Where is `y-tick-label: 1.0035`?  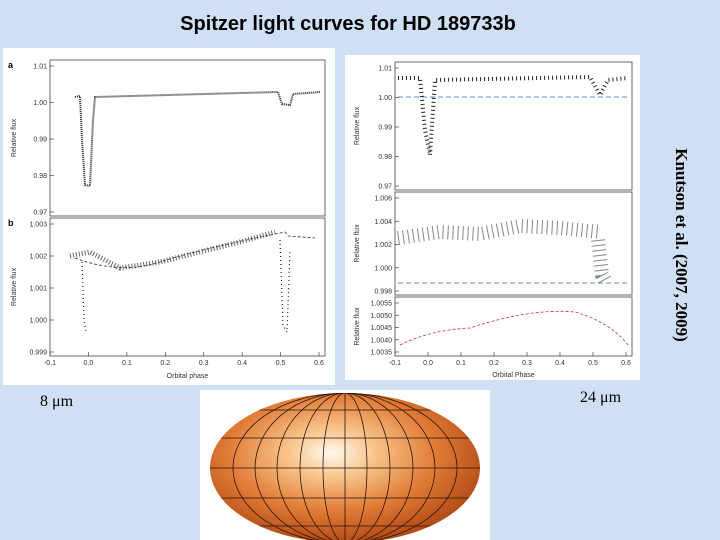 y-tick-label: 1.0035 is located at coordinates (382, 353).